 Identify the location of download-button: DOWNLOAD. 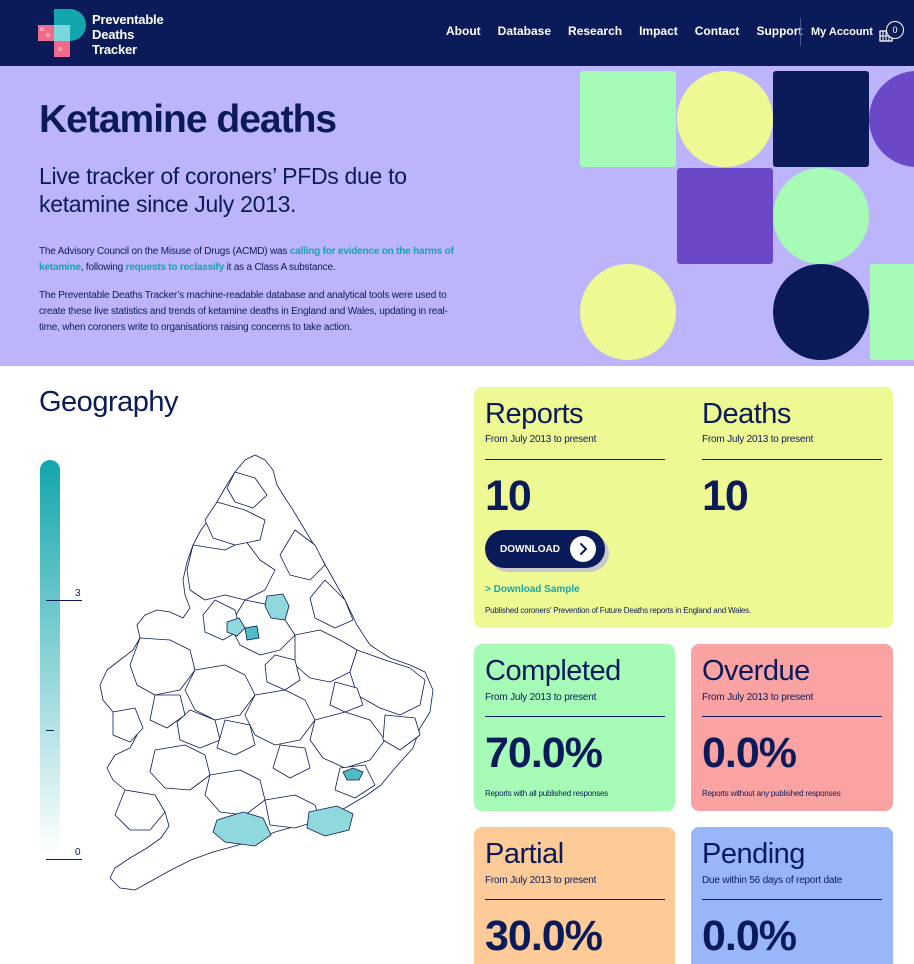
(545, 549).